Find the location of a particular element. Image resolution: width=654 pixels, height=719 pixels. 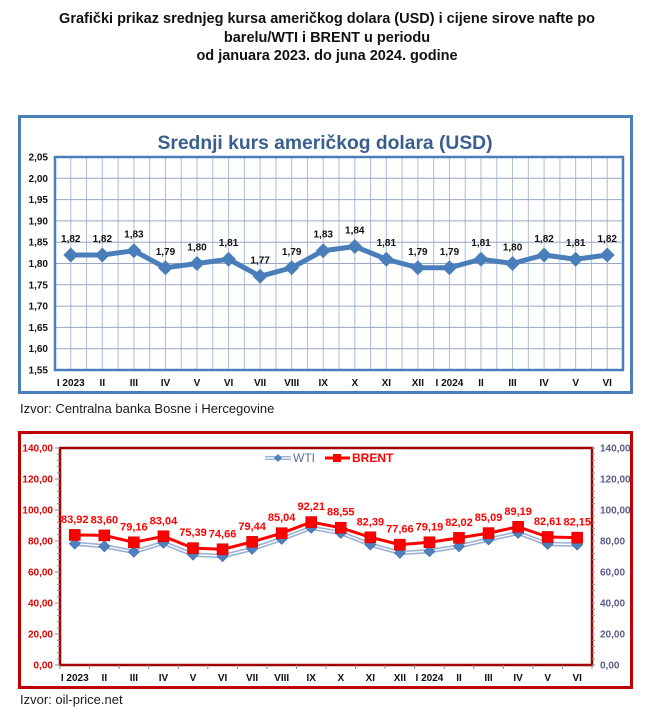

legend-item-wti: WTI is located at coordinates (290, 458).